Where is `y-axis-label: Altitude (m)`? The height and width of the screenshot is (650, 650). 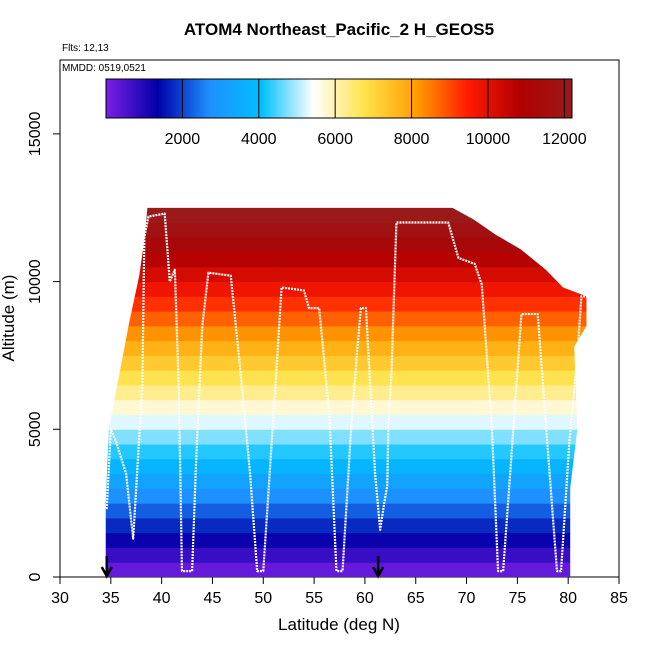 y-axis-label: Altitude (m) is located at coordinates (9, 318).